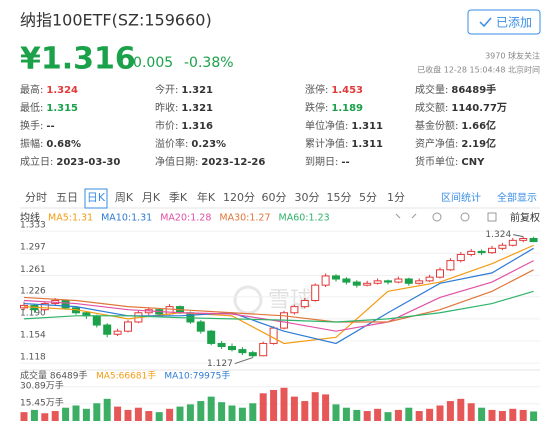  I want to click on stat-label: 货币单位:, so click(436, 161).